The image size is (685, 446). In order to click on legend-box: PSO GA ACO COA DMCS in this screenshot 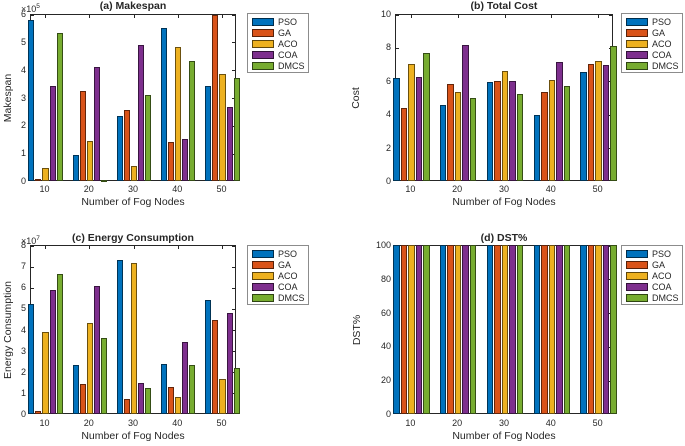, I will do `click(652, 275)`.